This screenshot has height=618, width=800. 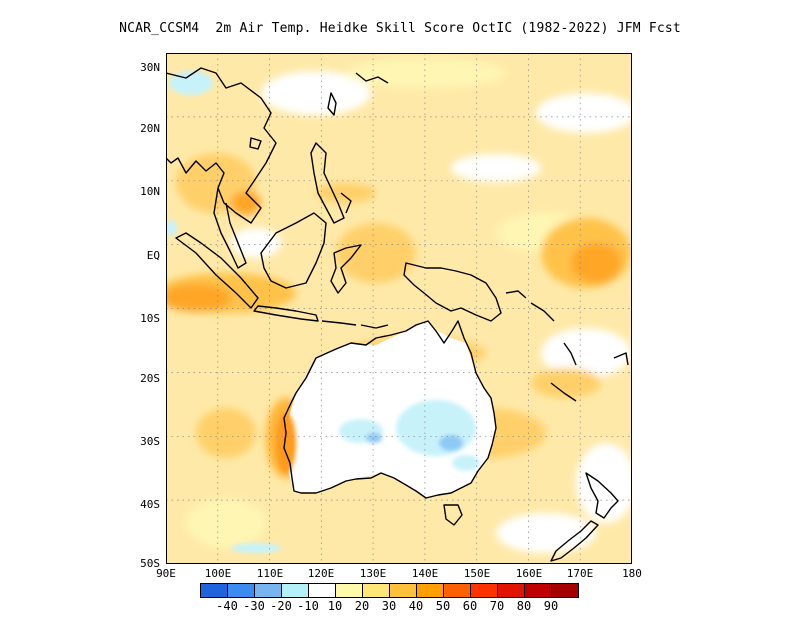 I want to click on sw-warm-anomaly, so click(x=286, y=443).